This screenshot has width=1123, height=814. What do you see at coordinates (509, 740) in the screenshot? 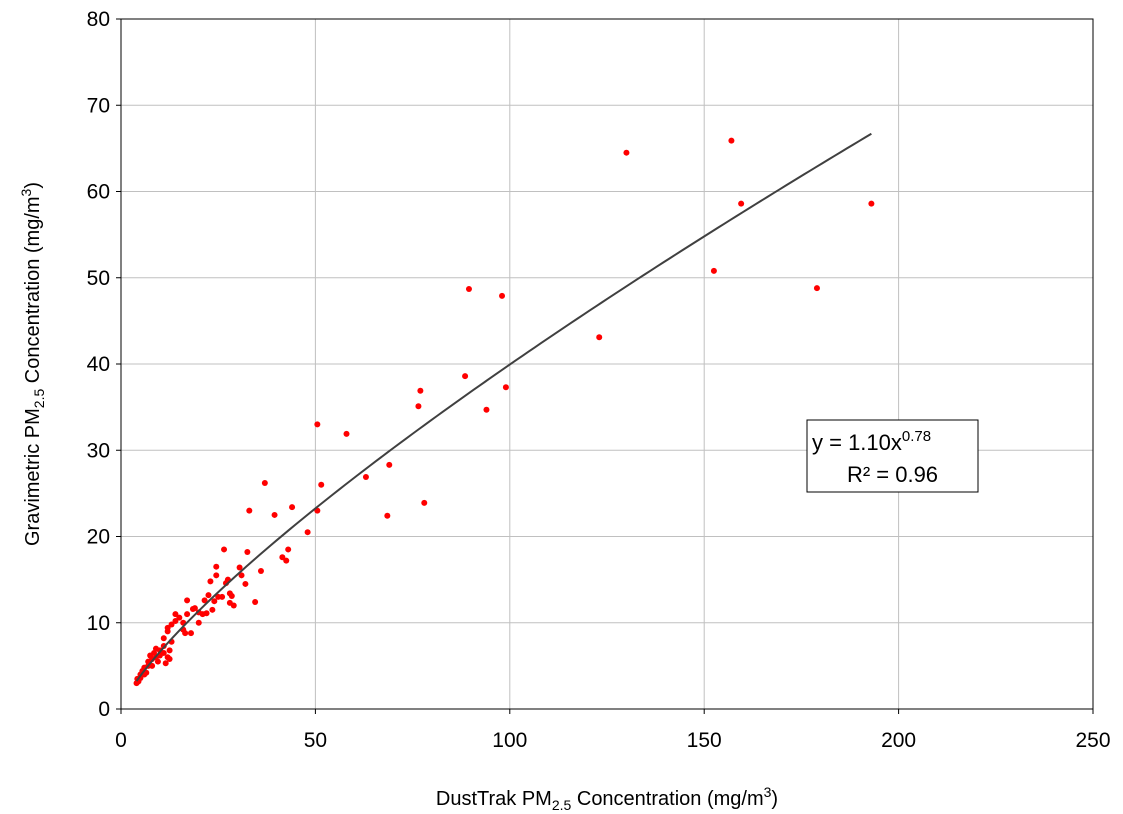
I see `x-tick-label: 100` at bounding box center [509, 740].